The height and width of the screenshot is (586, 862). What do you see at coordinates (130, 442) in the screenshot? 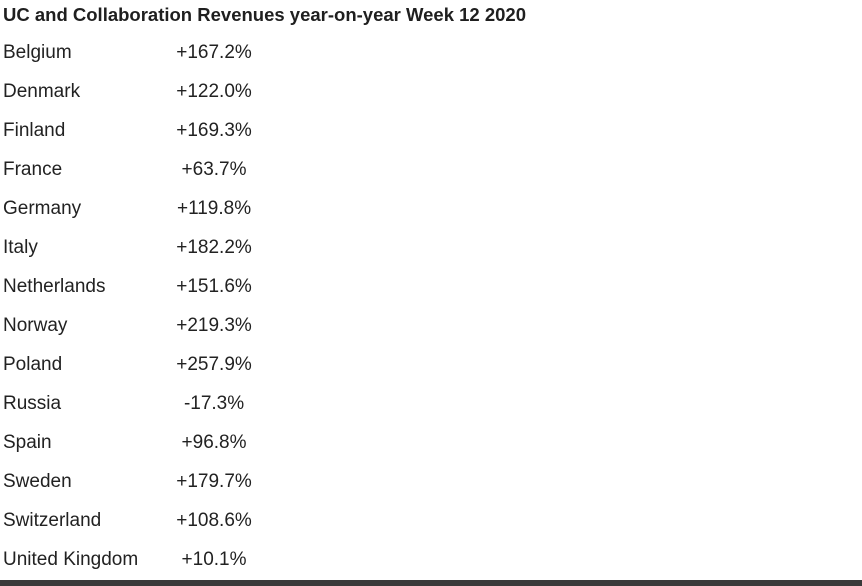
I see `table-row: Spain +96.8%` at bounding box center [130, 442].